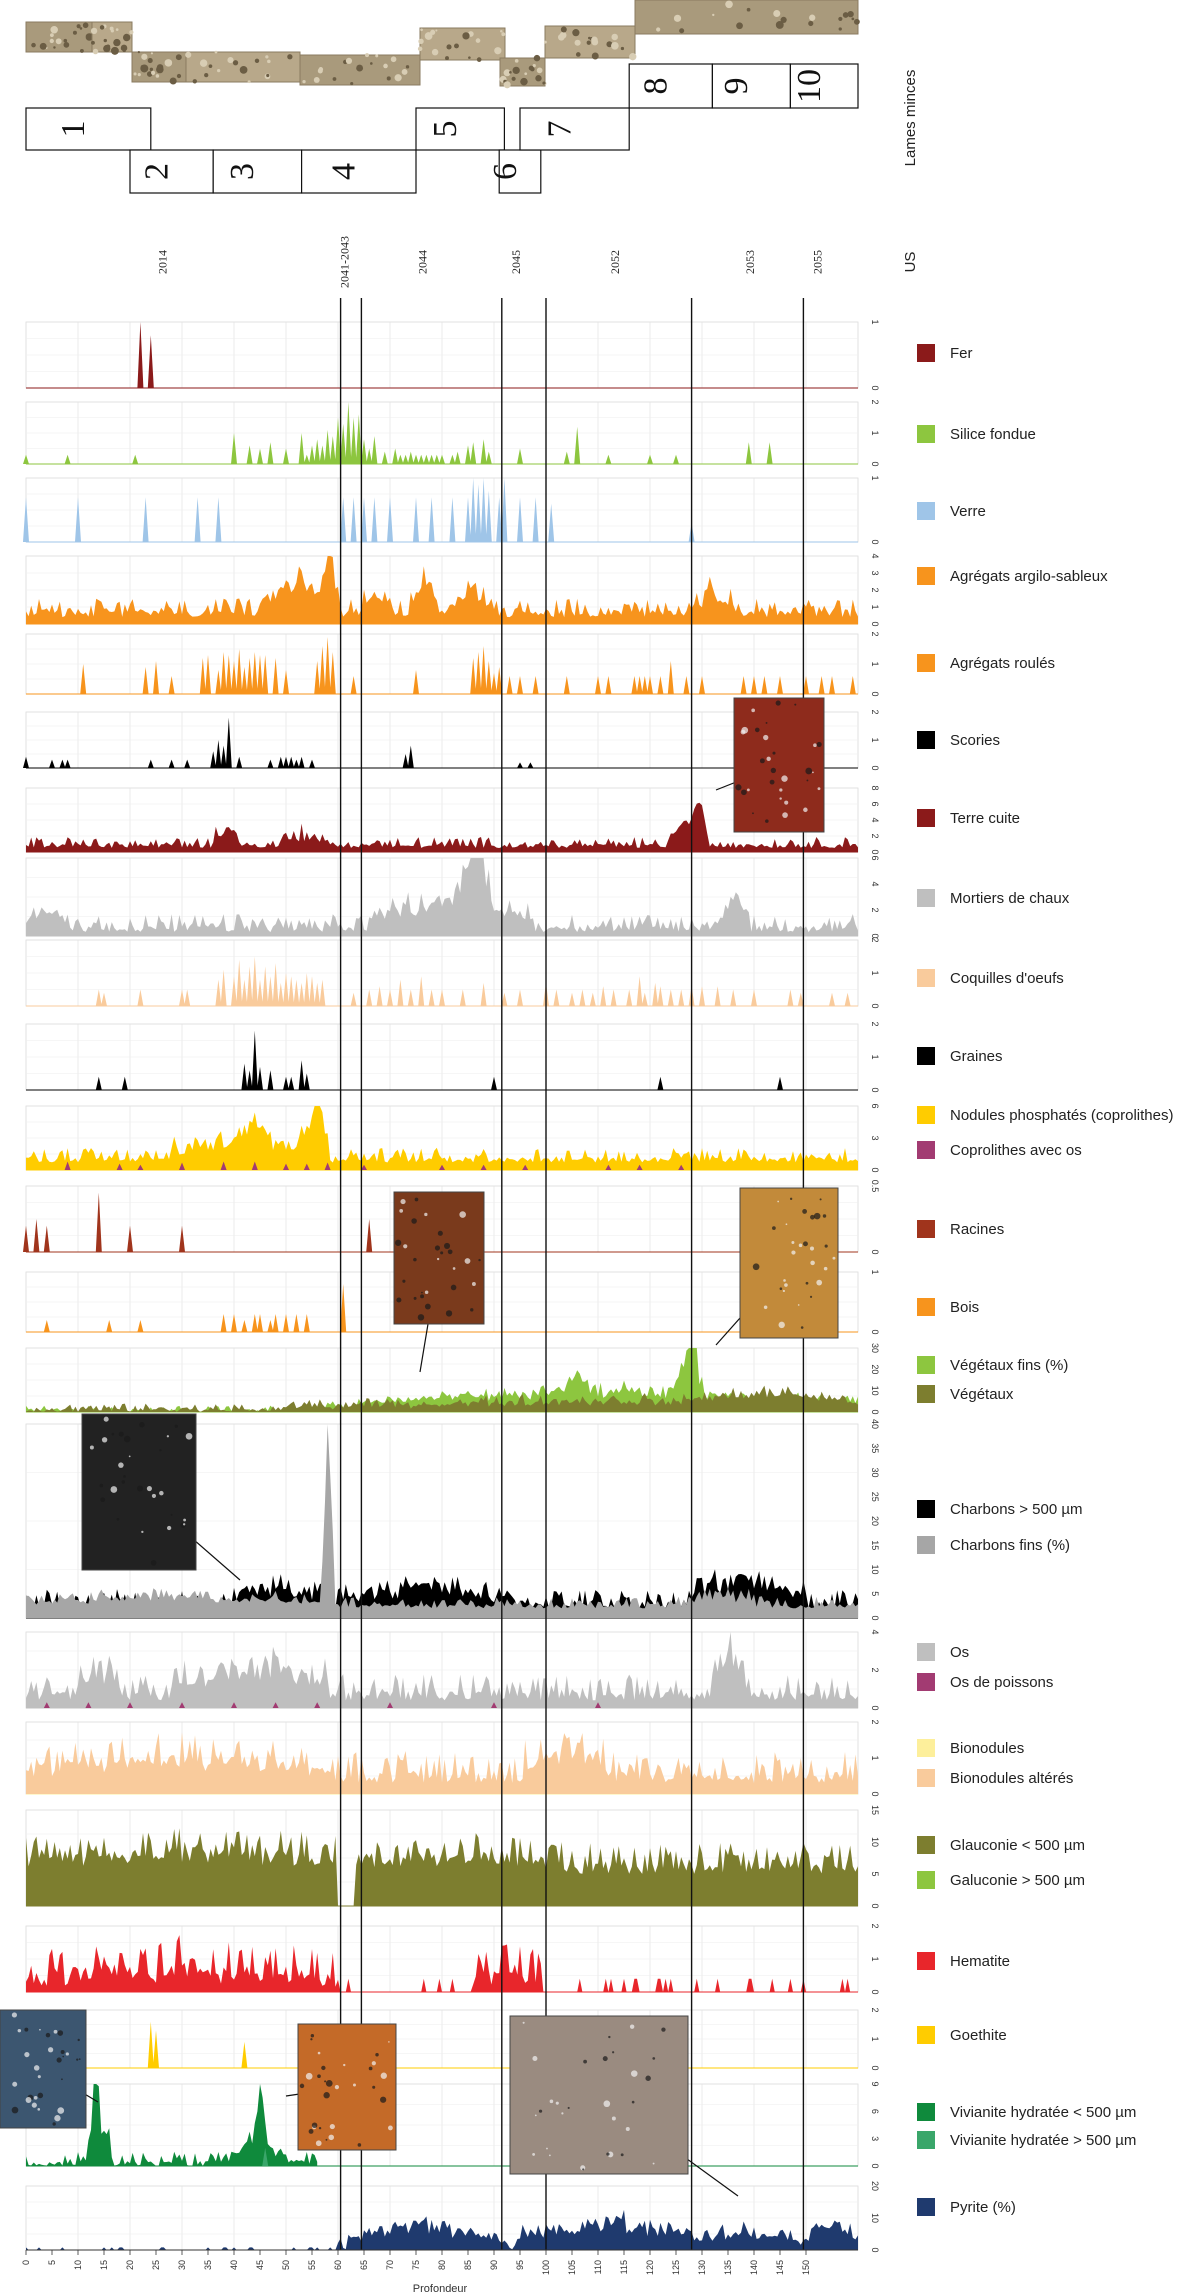 The width and height of the screenshot is (1200, 2296). I want to click on us-labels: 2014 2041-2043 2044 2045 2052 2053 2055, so click(489, 262).